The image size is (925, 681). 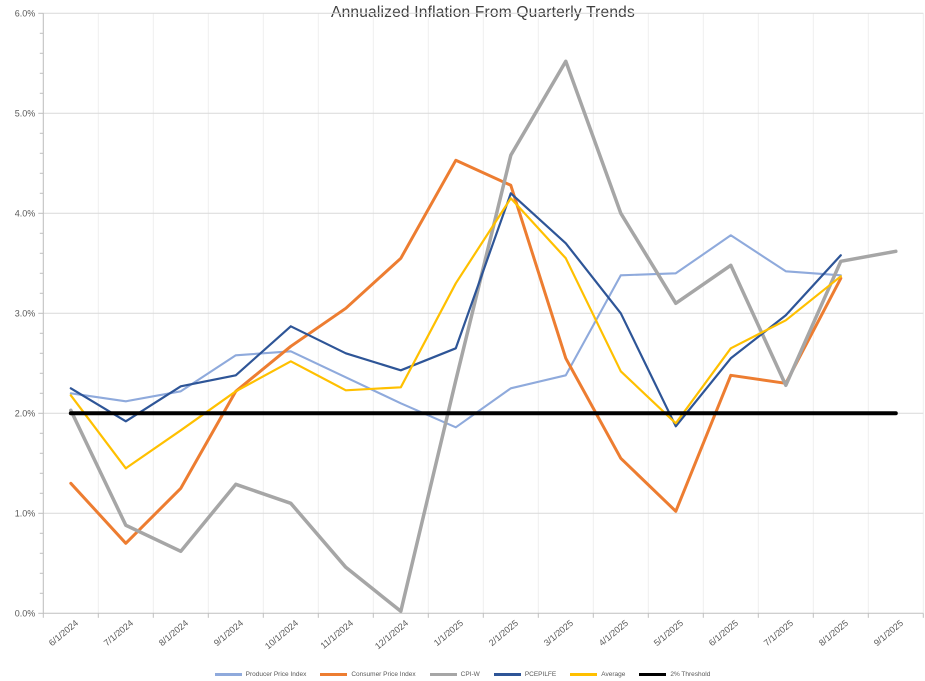 What do you see at coordinates (25, 114) in the screenshot?
I see `y-tick-label: 5.0%` at bounding box center [25, 114].